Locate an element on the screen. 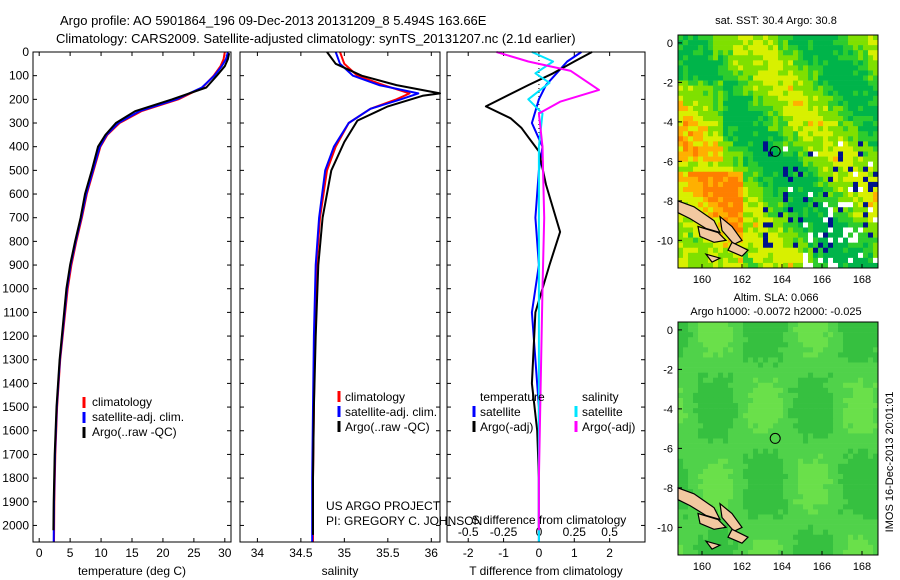 This screenshot has width=900, height=580. sla-map-land is located at coordinates (729, 491).